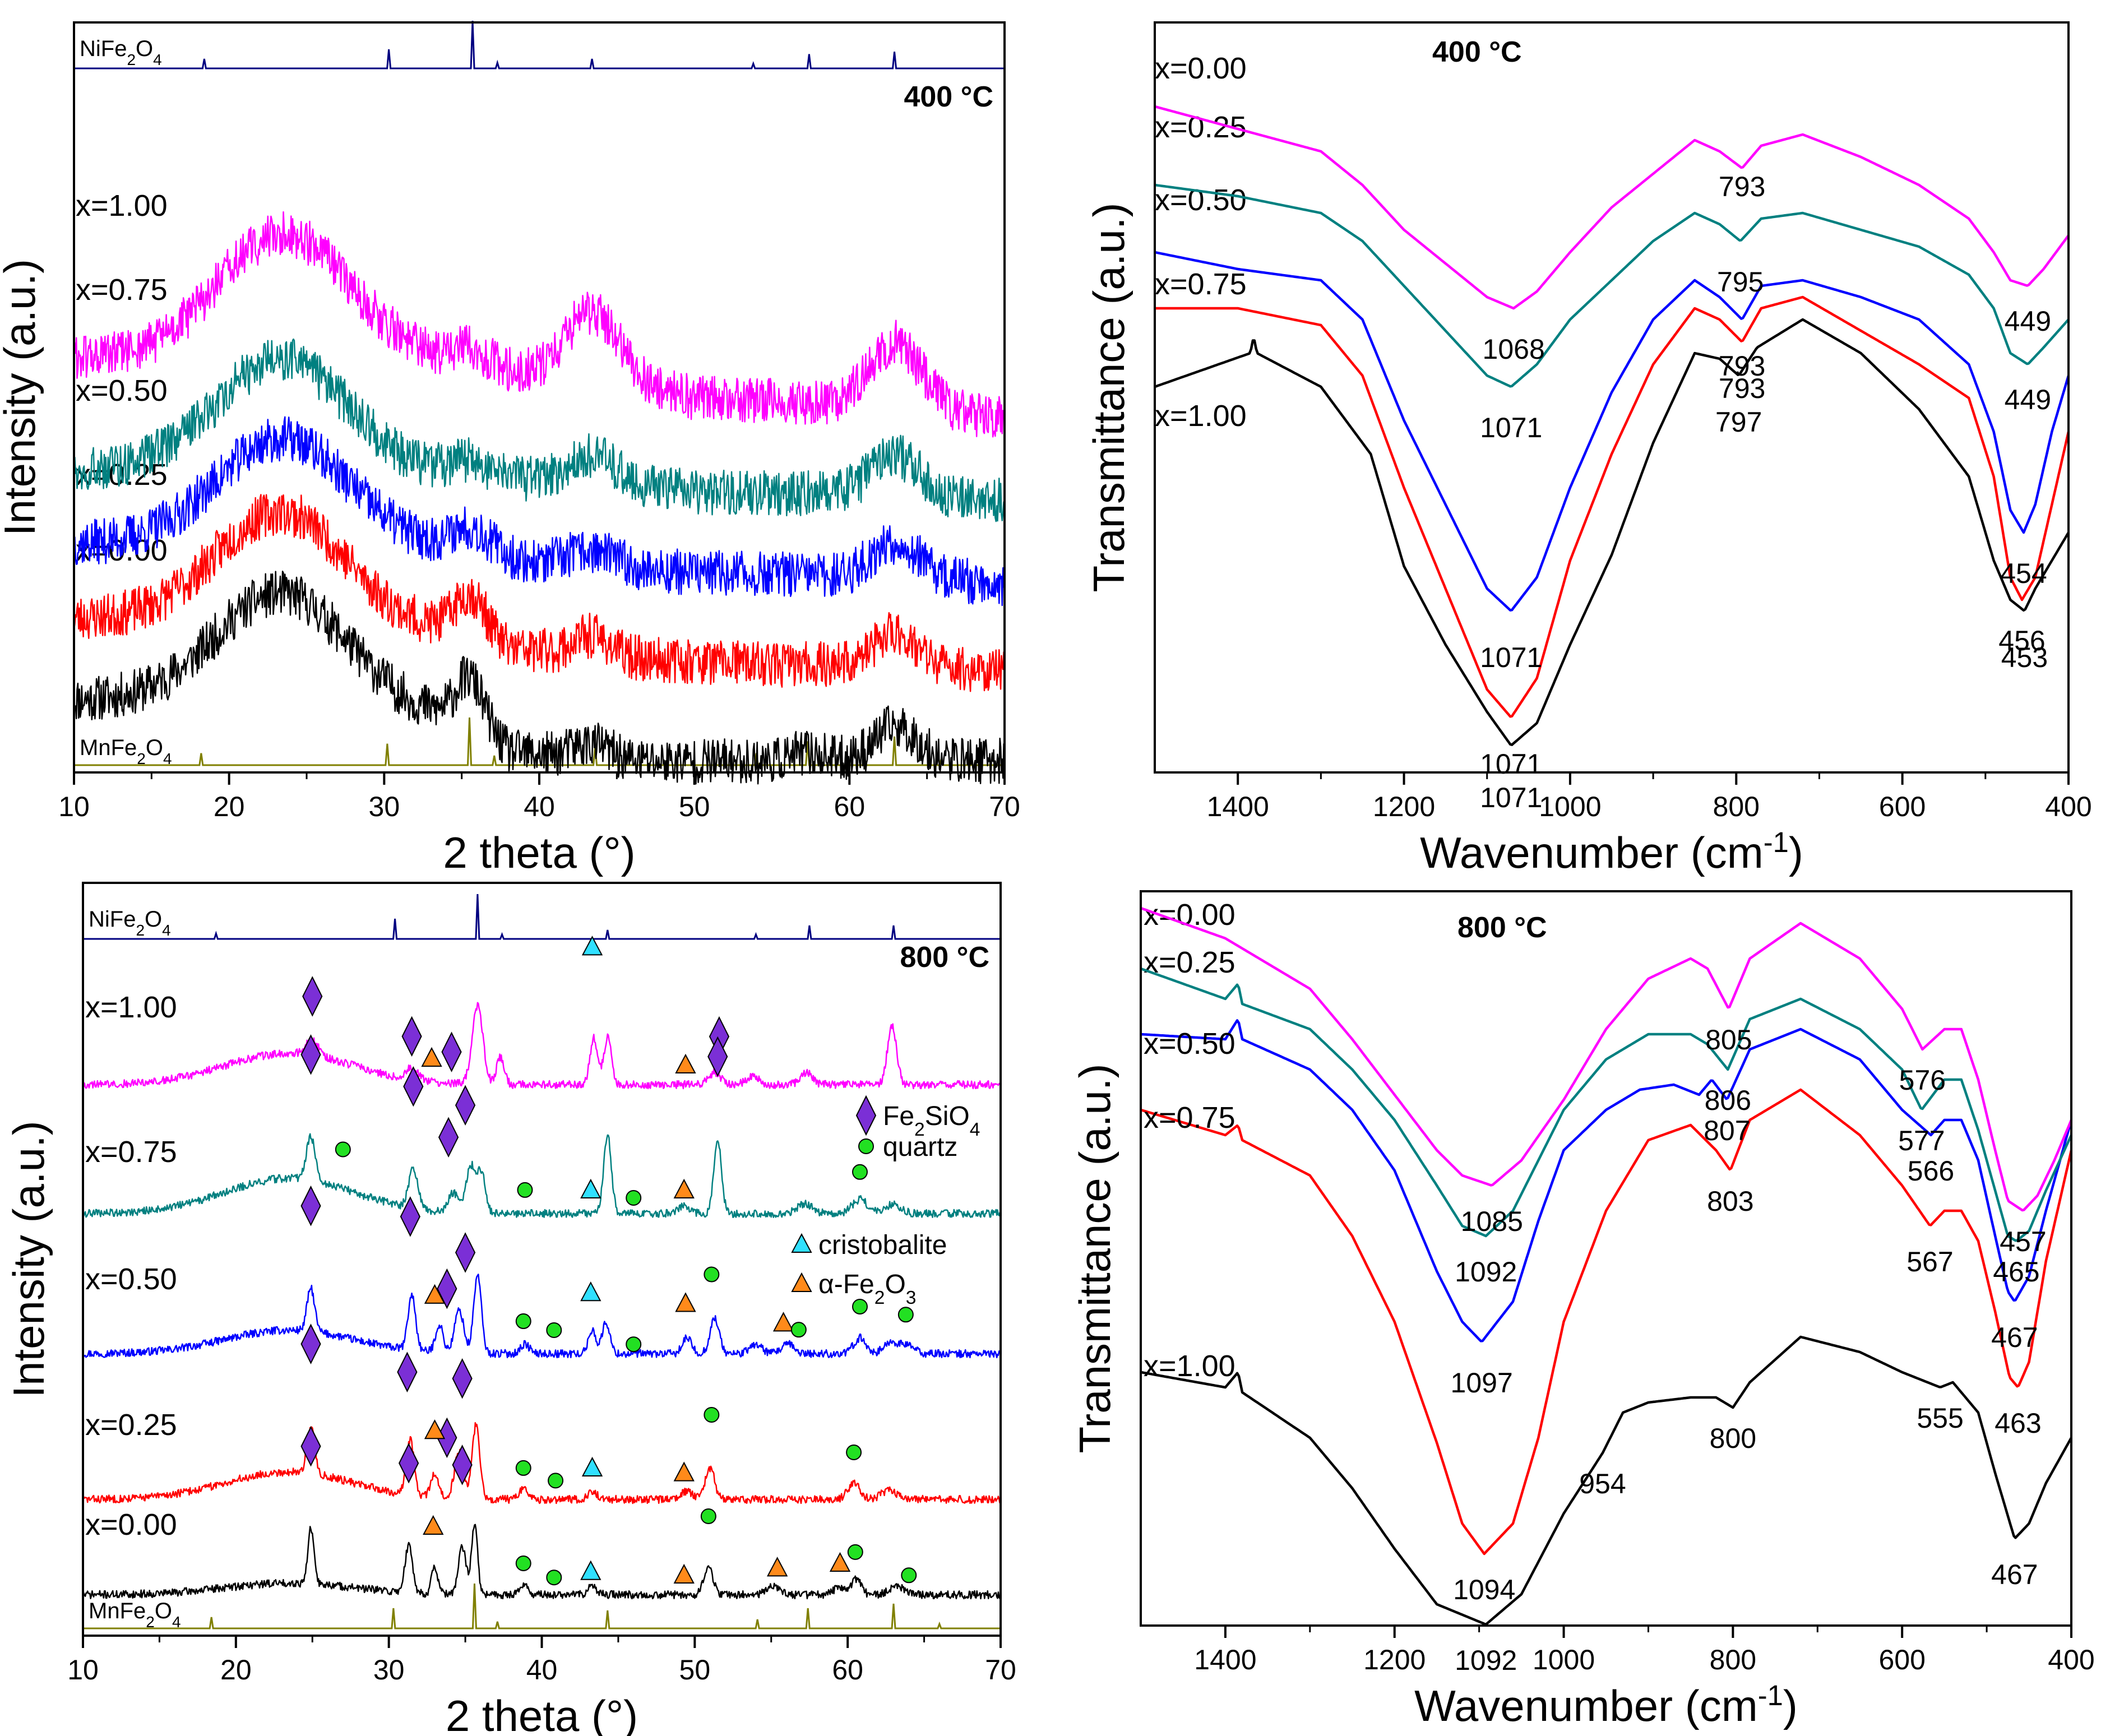 This screenshot has width=2124, height=1736. I want to click on reference-label-bottom: MnFe2O4, so click(126, 751).